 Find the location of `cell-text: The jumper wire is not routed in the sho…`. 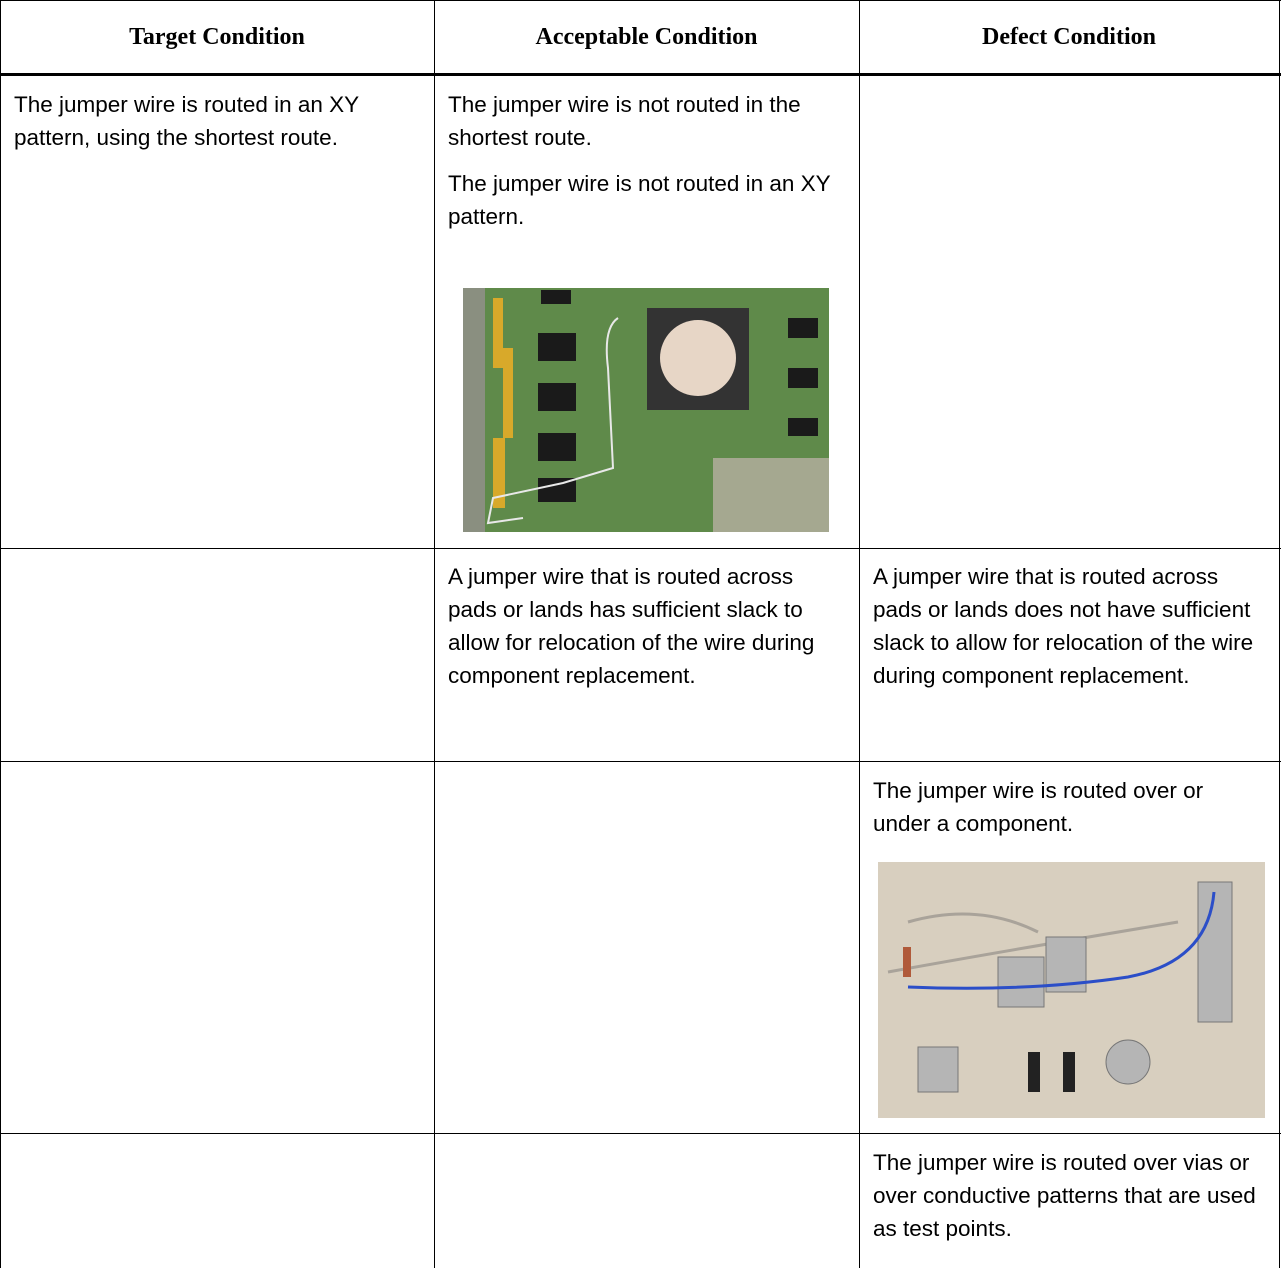

cell-text: The jumper wire is not routed in the sho… is located at coordinates (624, 121).